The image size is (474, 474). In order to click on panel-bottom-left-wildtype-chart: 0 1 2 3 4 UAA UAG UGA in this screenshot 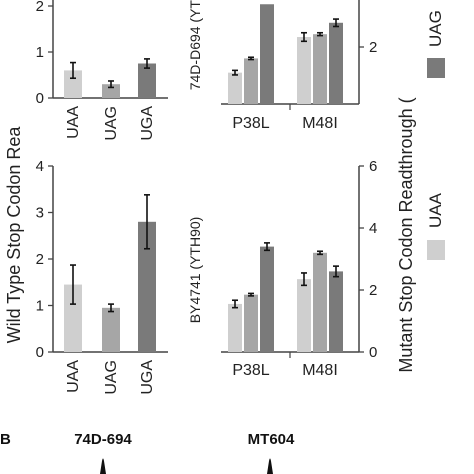, I will do `click(102, 276)`.